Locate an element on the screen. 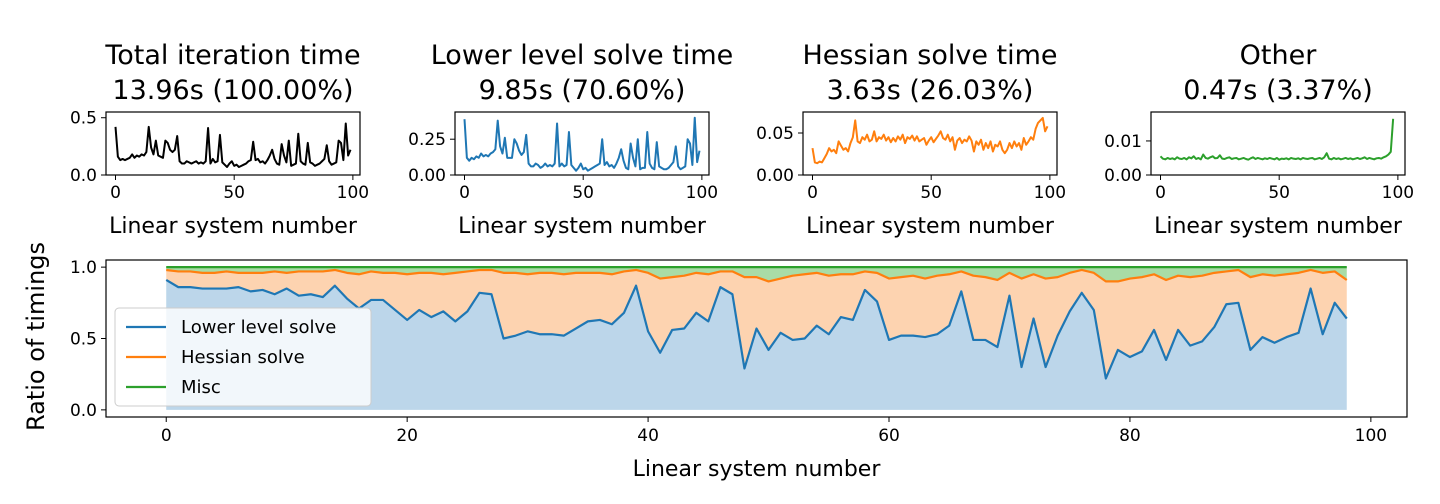 Image resolution: width=1440 pixels, height=504 pixels. panel-title-line1: Lower level solve time is located at coordinates (582, 55).